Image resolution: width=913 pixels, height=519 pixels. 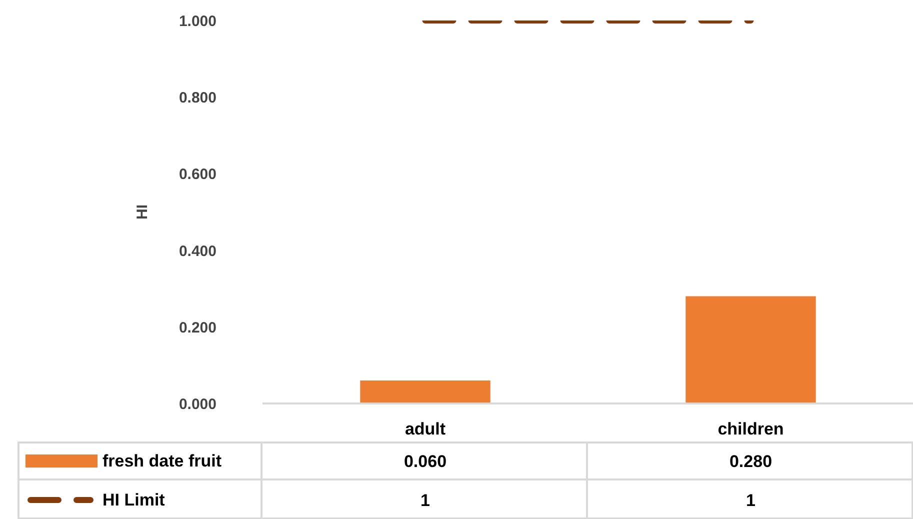 I want to click on y-tick-label: 0.800, so click(x=197, y=98).